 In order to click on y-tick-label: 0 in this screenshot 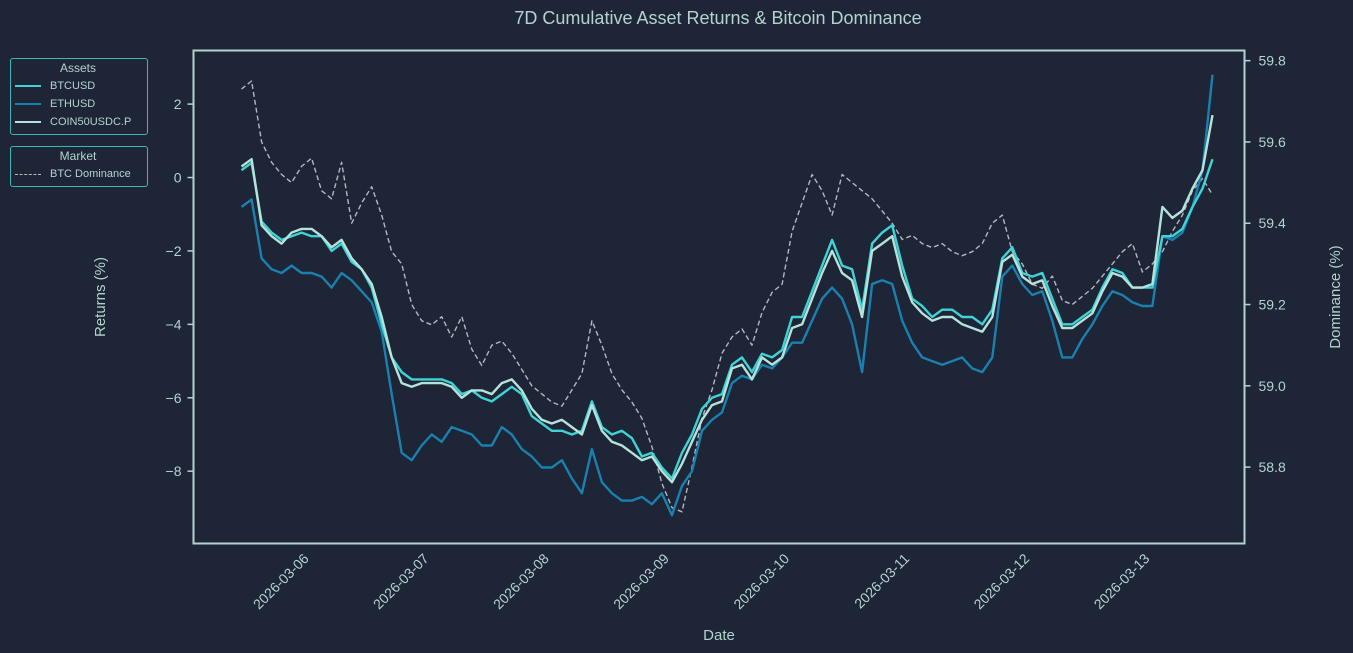, I will do `click(178, 178)`.